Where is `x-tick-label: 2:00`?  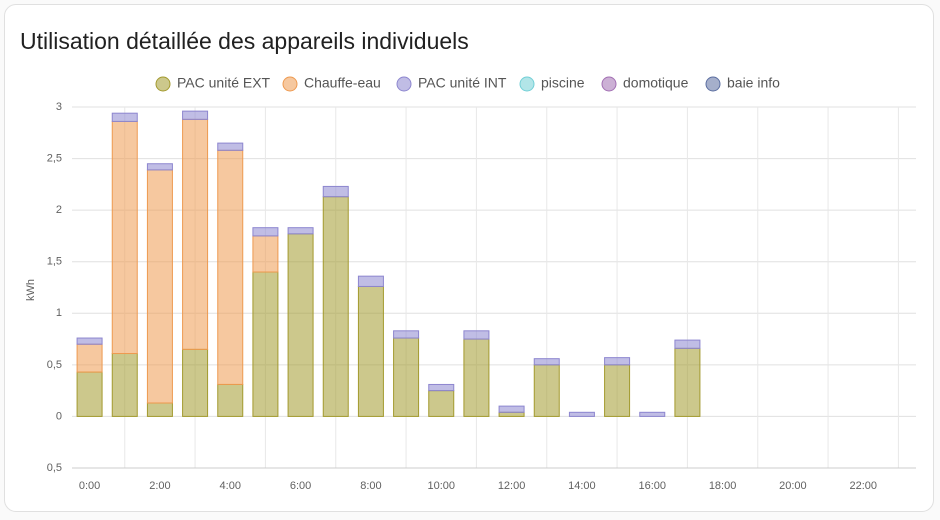
x-tick-label: 2:00 is located at coordinates (159, 486).